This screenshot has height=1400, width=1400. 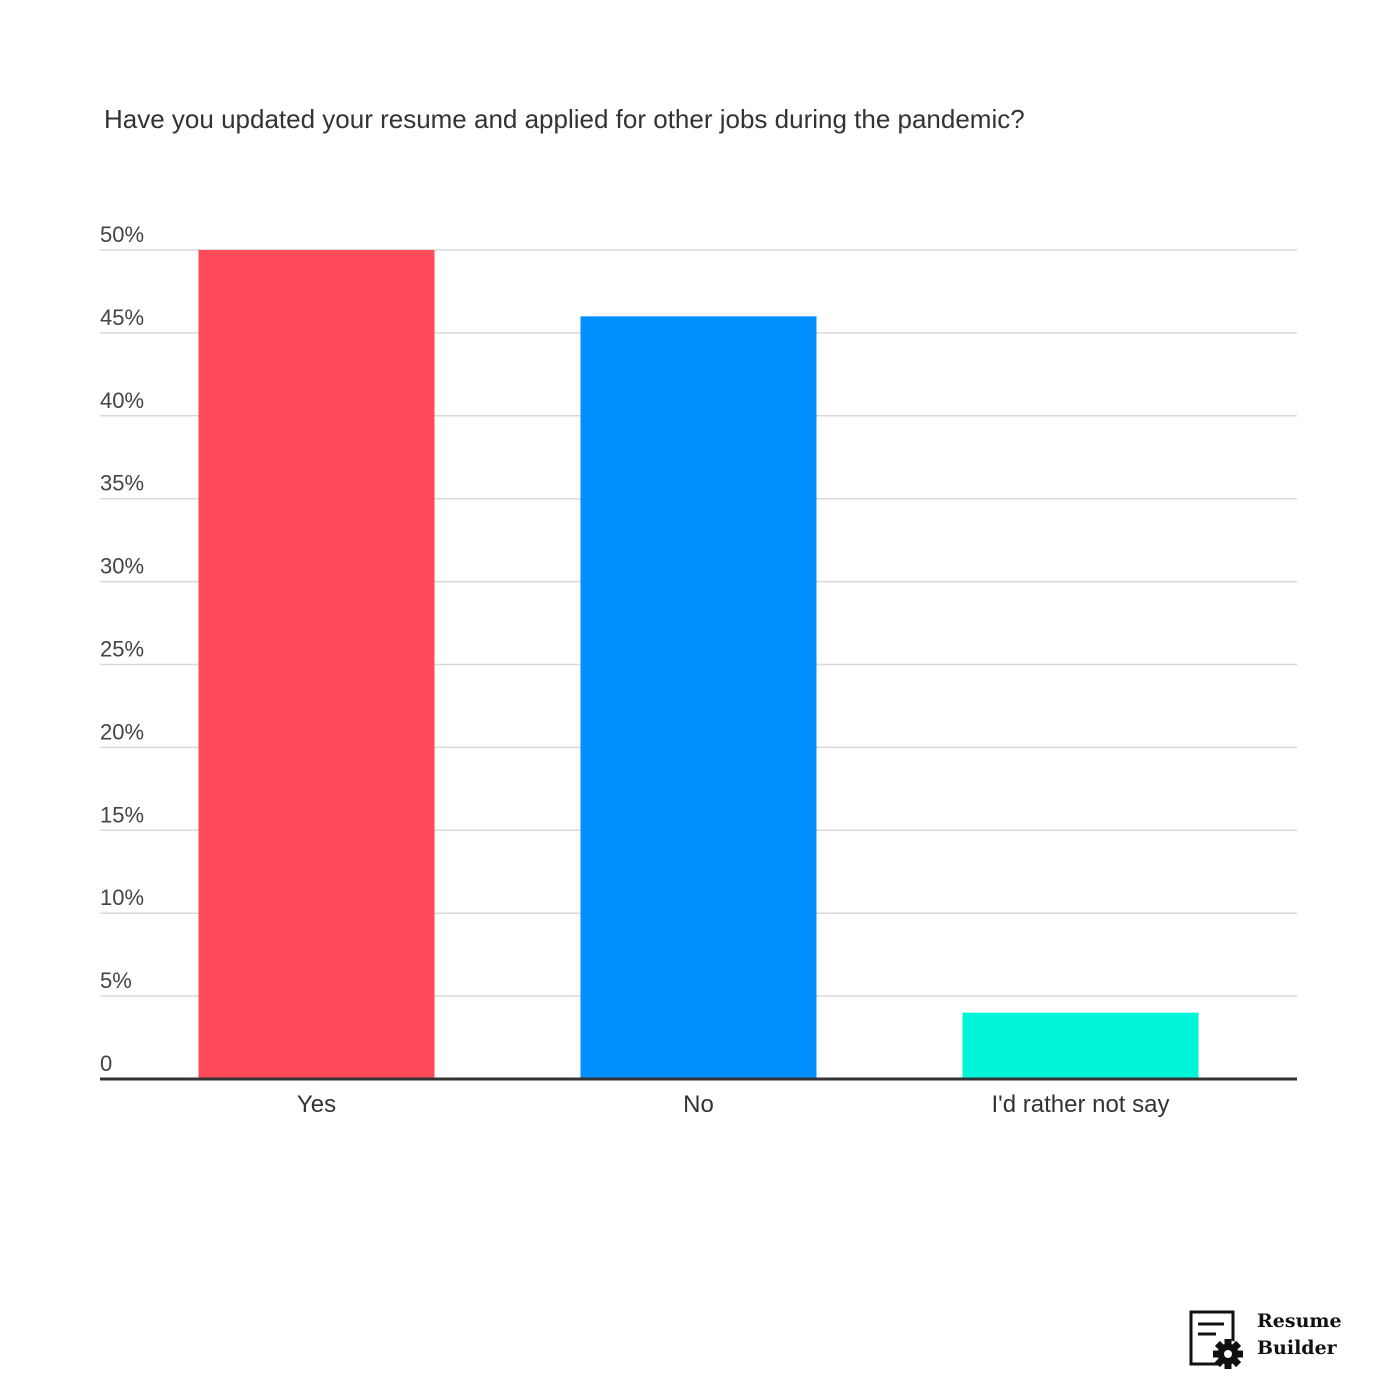 I want to click on y-tick-label: 15%, so click(x=122, y=814).